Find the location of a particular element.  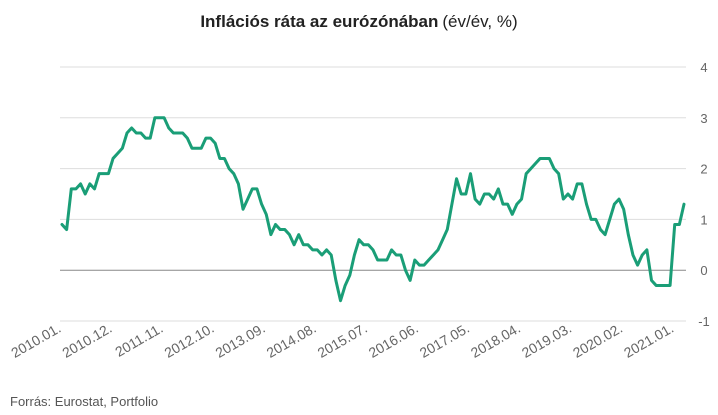

x-tick-label: 2012.10. is located at coordinates (188, 340).